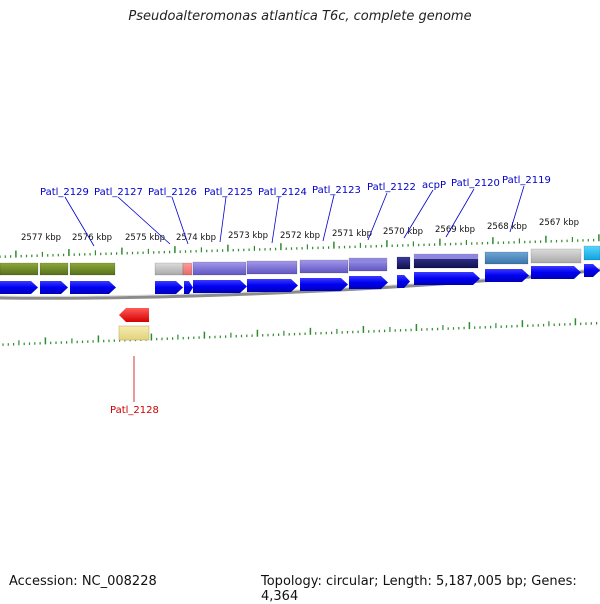 The width and height of the screenshot is (600, 604). What do you see at coordinates (391, 187) in the screenshot?
I see `gene-label: Patl_2122` at bounding box center [391, 187].